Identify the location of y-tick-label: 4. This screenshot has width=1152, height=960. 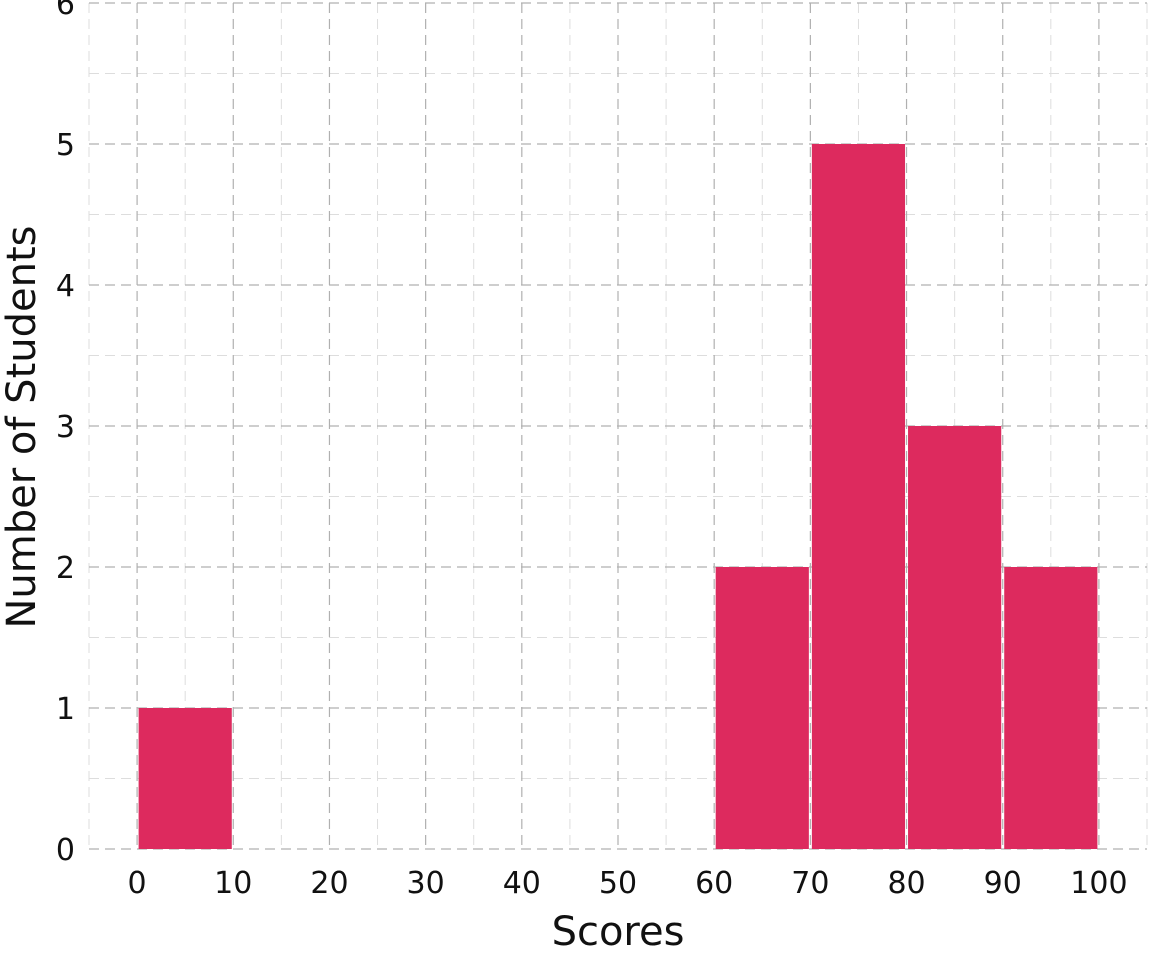
(65, 286).